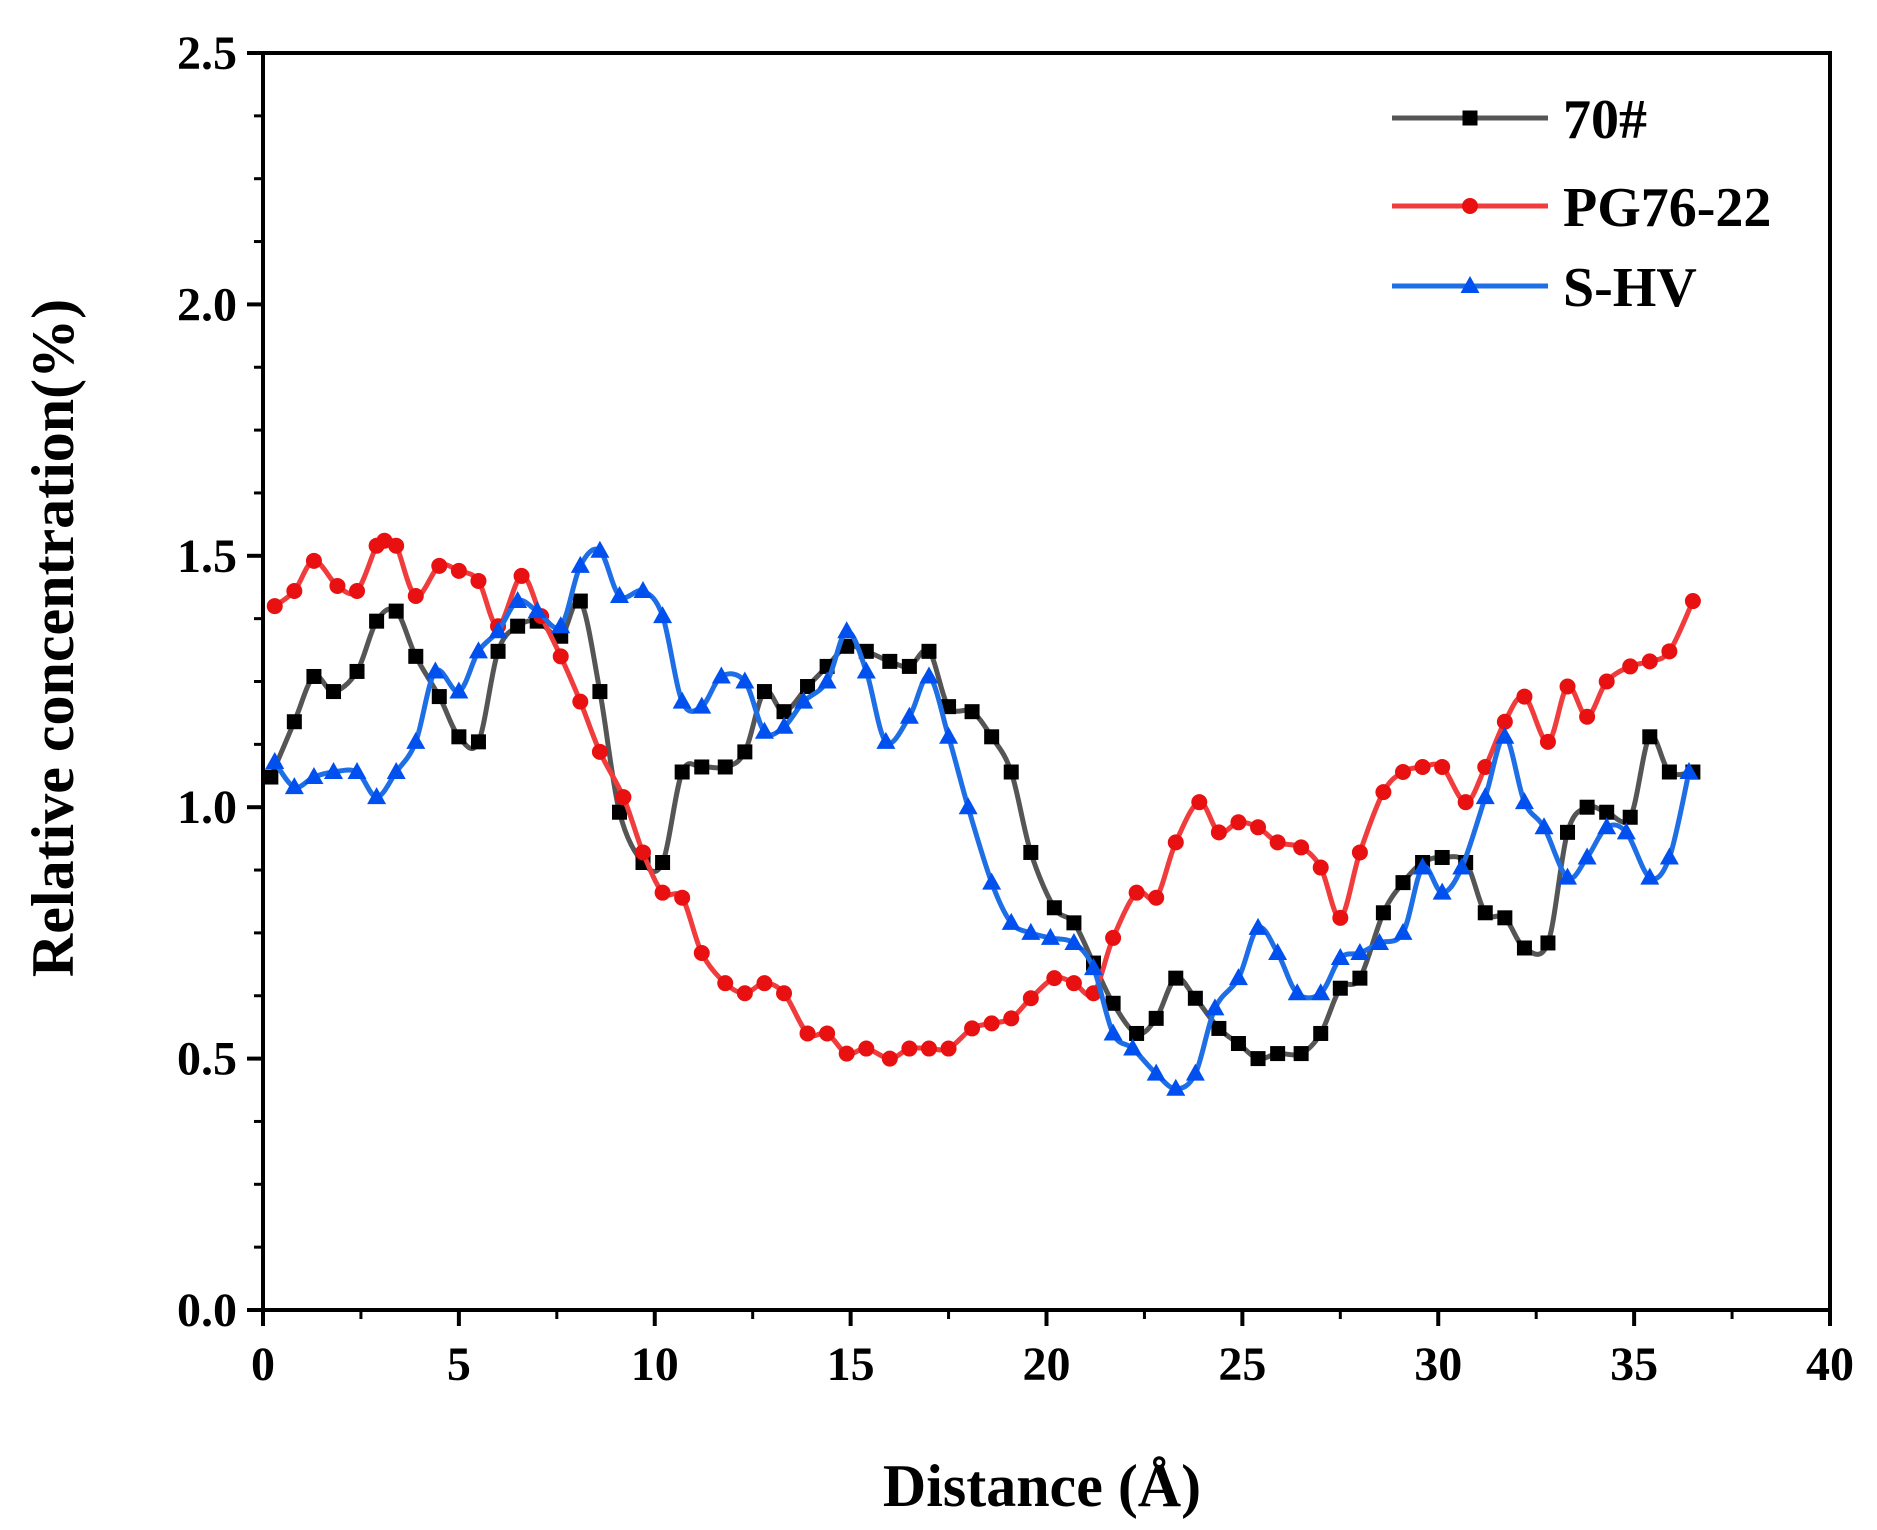 The image size is (1877, 1530). I want to click on y-tick-label: 2.0, so click(207, 304).